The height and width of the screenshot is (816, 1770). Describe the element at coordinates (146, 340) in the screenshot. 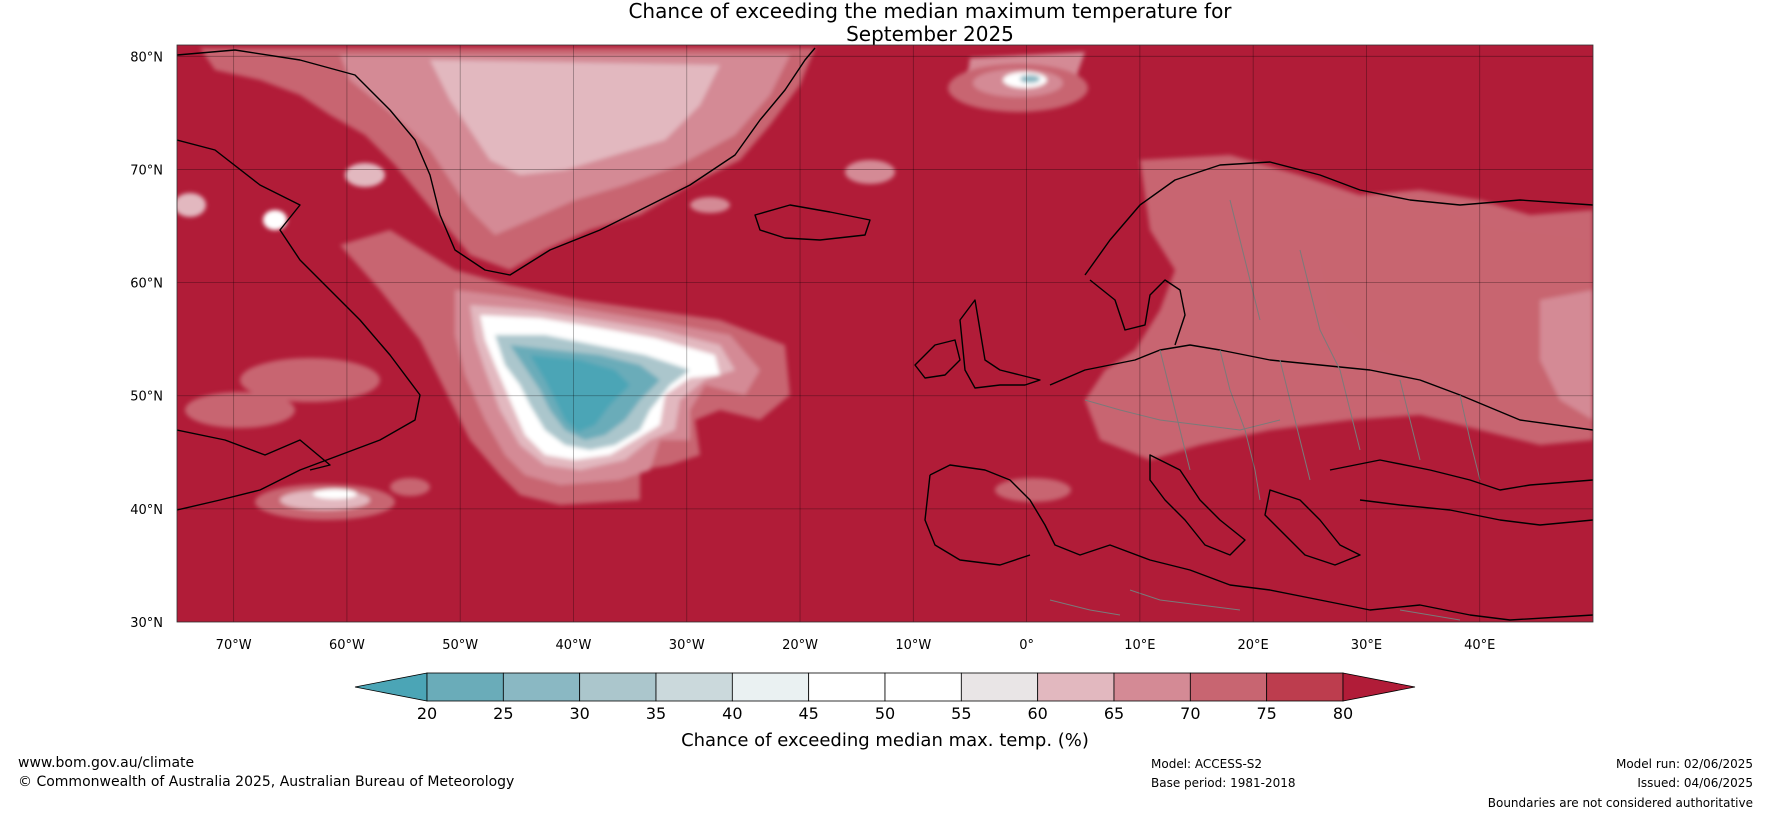

I see `latitude-labels: 80°N 70°N 60°N 50°N 40°N 30°N` at that location.